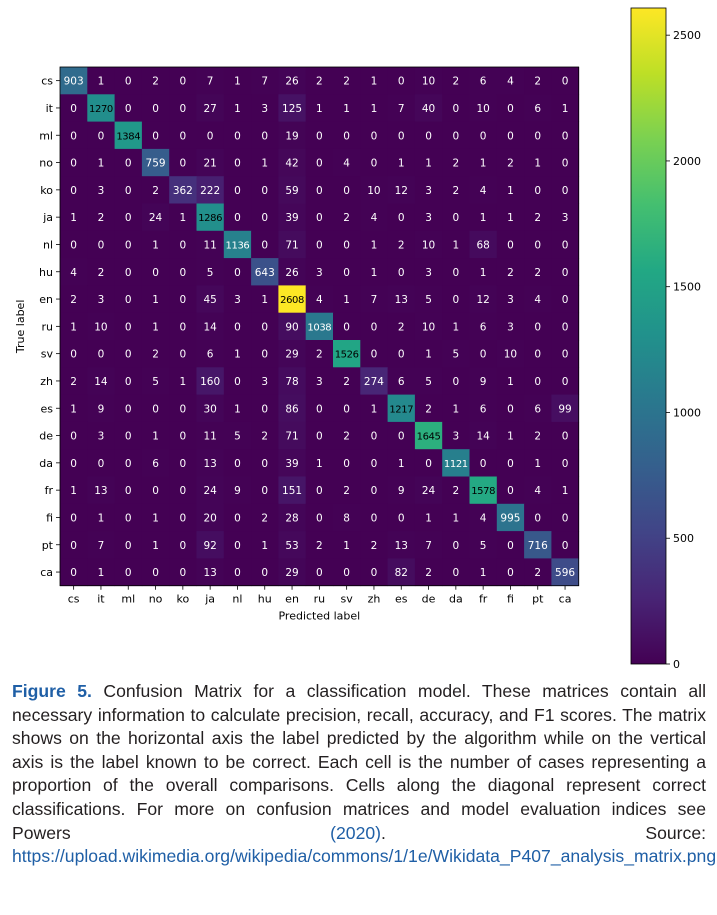 The width and height of the screenshot is (717, 915). I want to click on cell-value-fi-nl: 0, so click(237, 518).